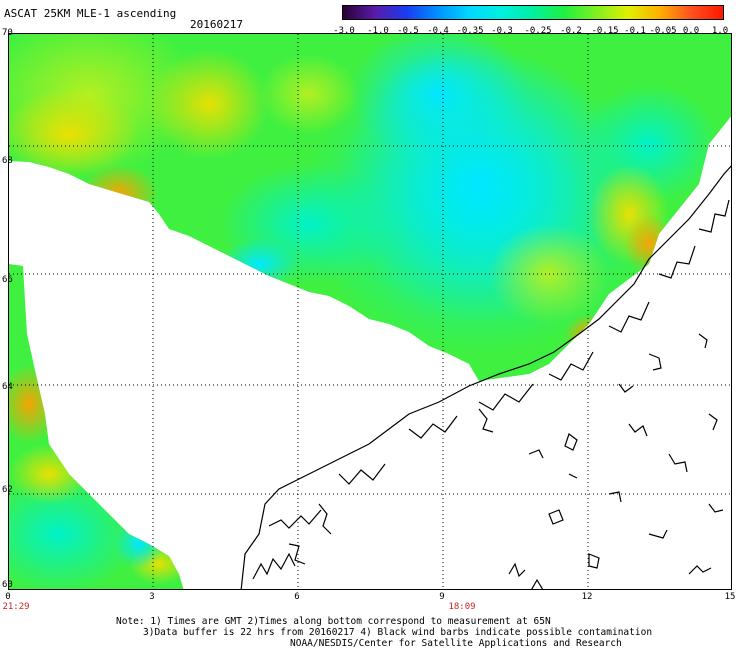 Image resolution: width=740 pixels, height=650 pixels. Describe the element at coordinates (7, 33) in the screenshot. I see `lat-label: 70` at that location.